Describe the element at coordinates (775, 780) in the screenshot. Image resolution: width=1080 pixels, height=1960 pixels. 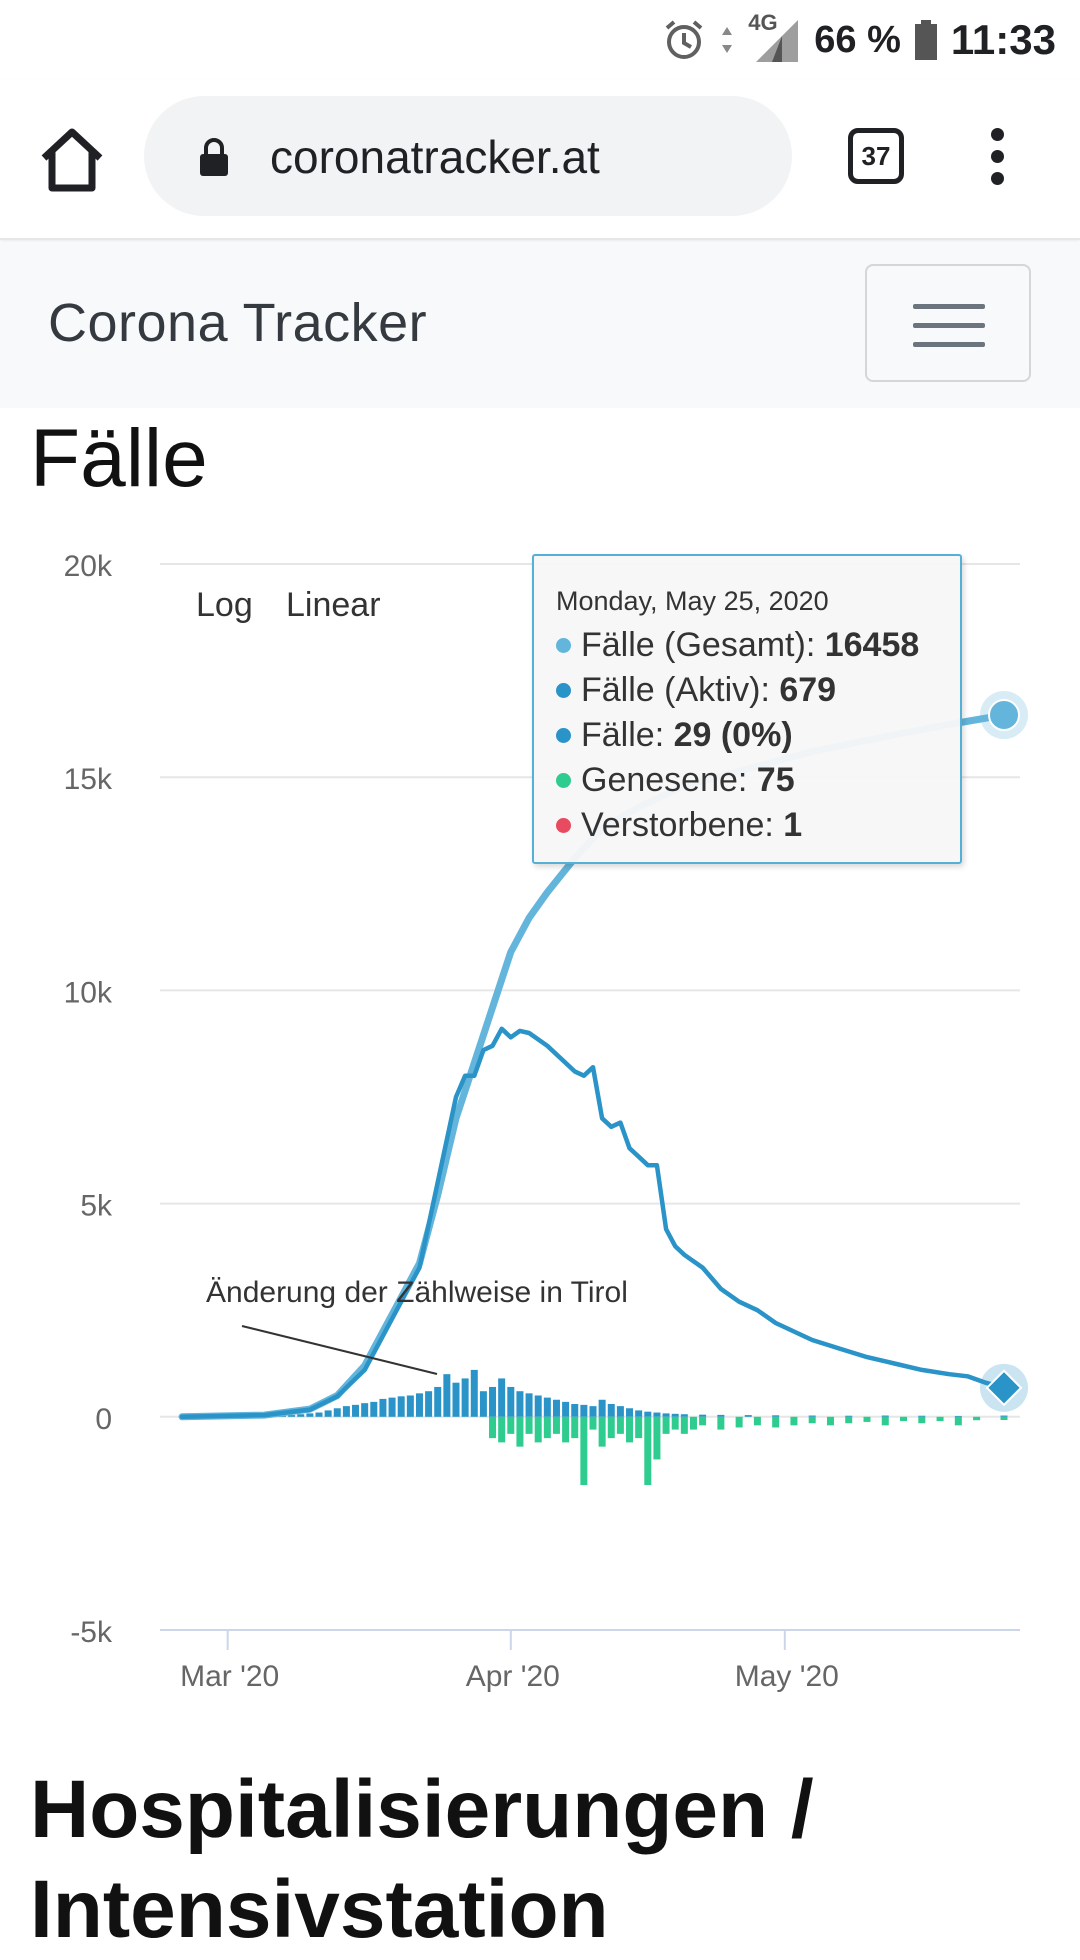
I see `tooltip-value: 75` at that location.